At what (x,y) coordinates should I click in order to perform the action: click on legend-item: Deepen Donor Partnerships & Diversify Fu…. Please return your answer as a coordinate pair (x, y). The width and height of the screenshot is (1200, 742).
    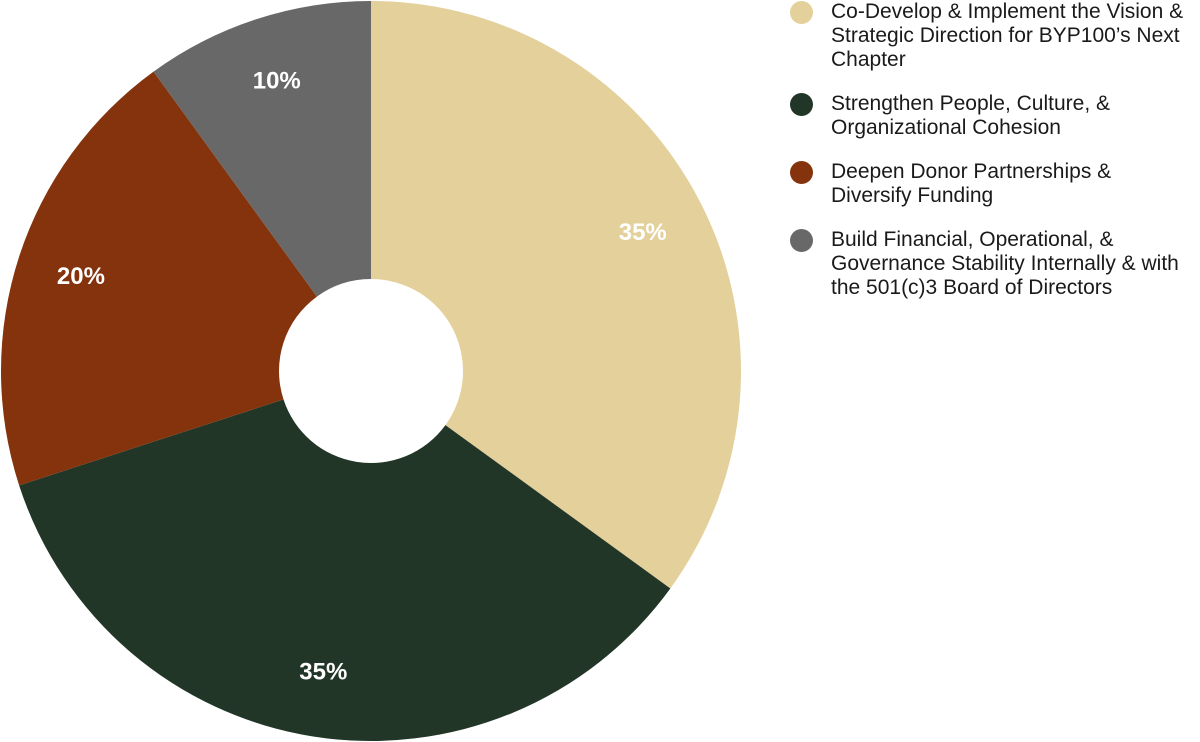
    Looking at the image, I should click on (990, 184).